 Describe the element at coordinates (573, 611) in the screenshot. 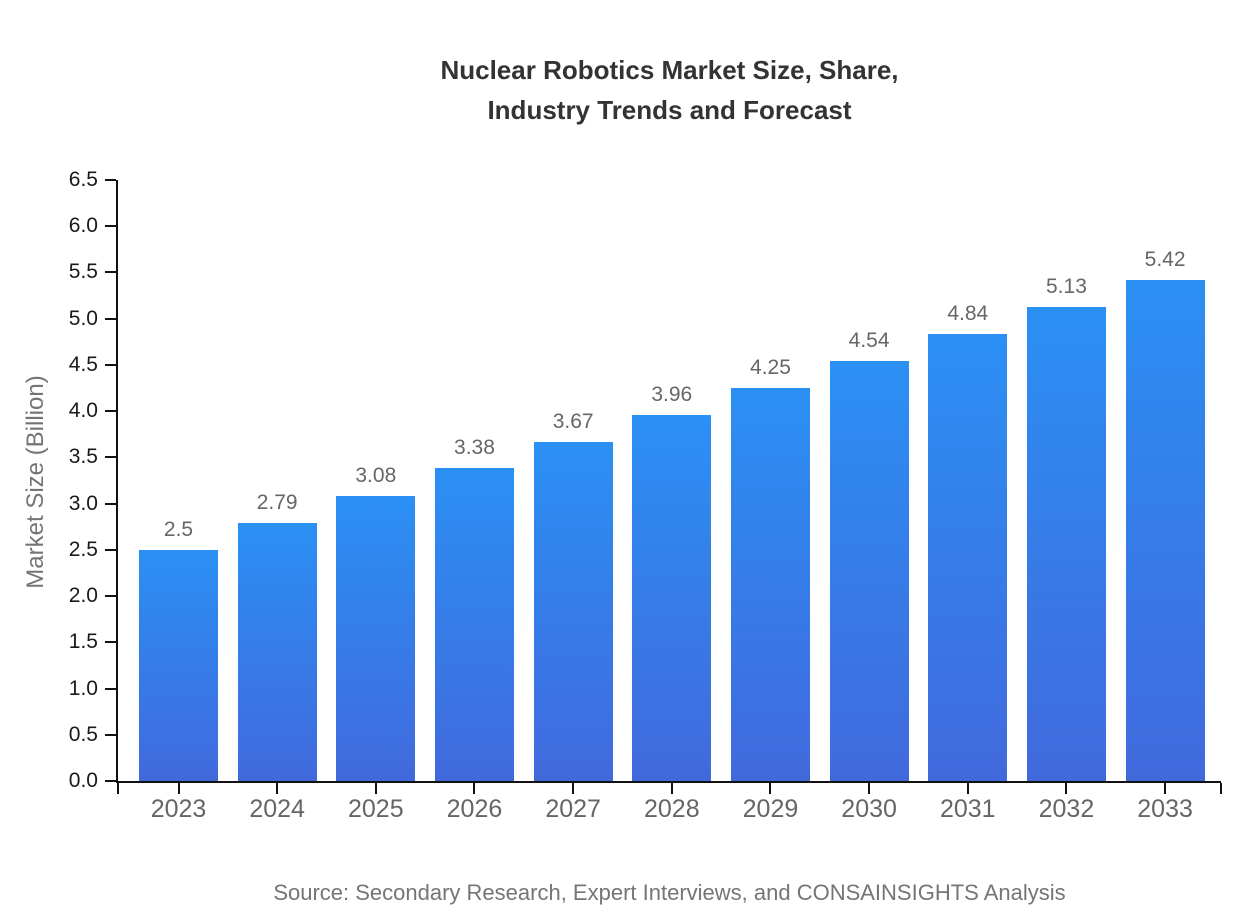

I see `bar-2027` at that location.